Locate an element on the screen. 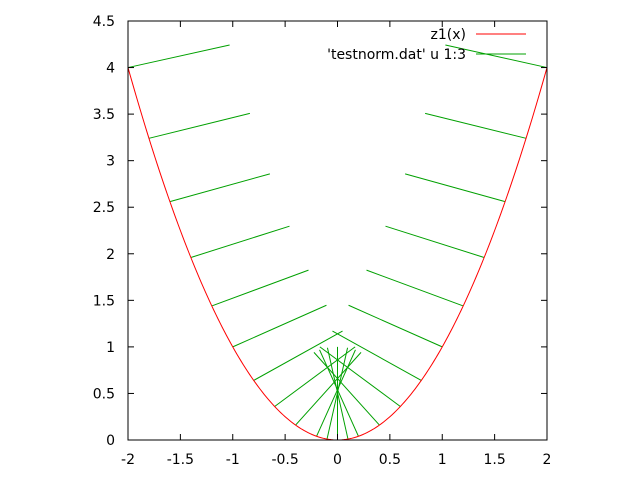 The image size is (640, 480). x-tick-label: -1 is located at coordinates (233, 460).